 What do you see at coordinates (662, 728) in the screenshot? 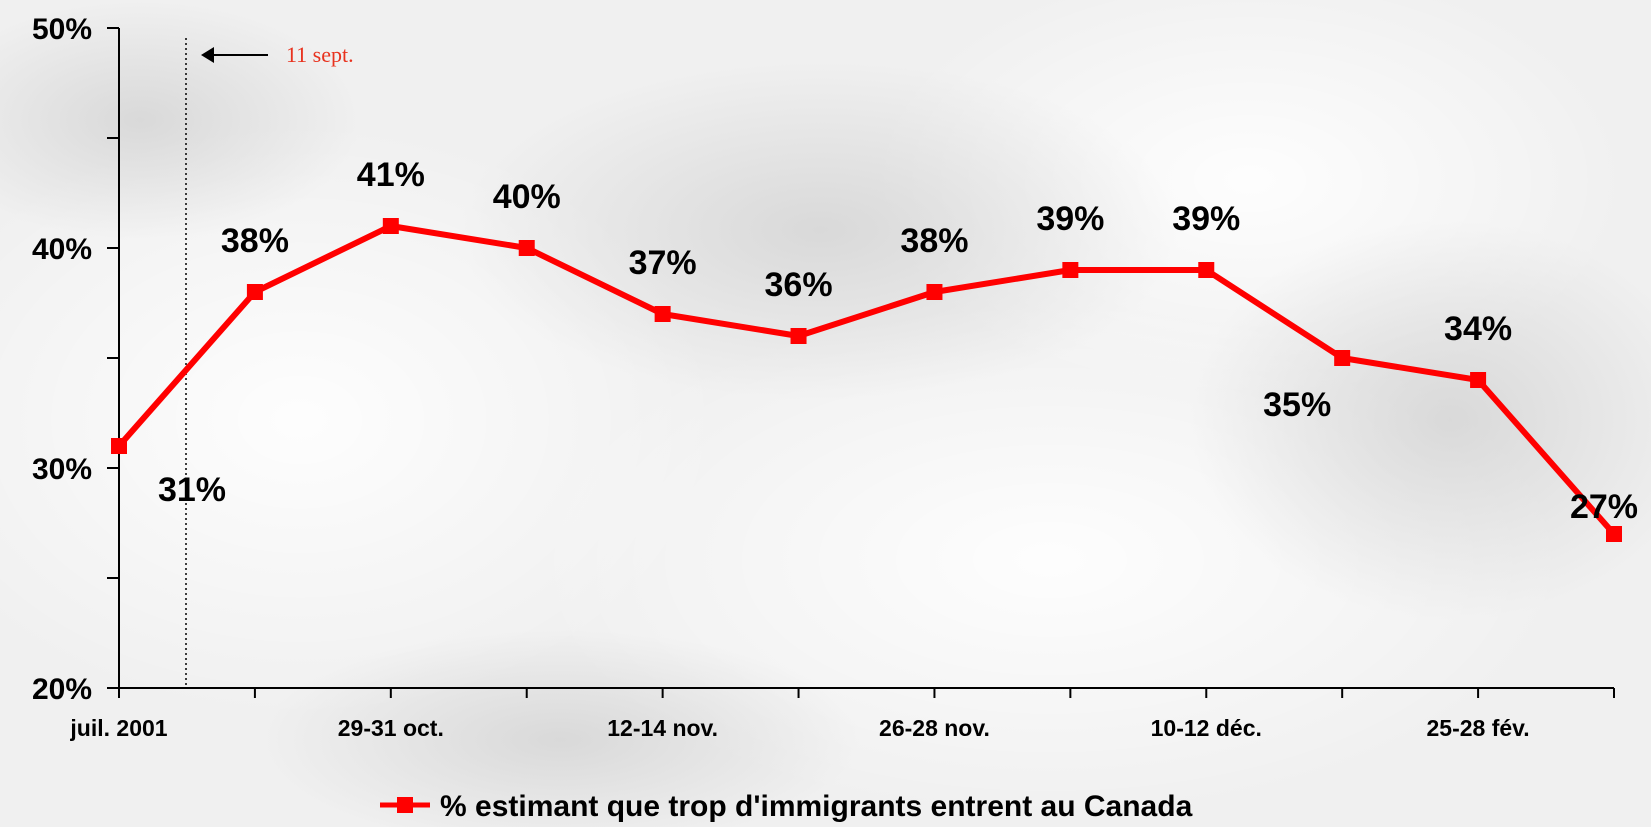
I see `x-tick-label: 12-14 nov.` at bounding box center [662, 728].